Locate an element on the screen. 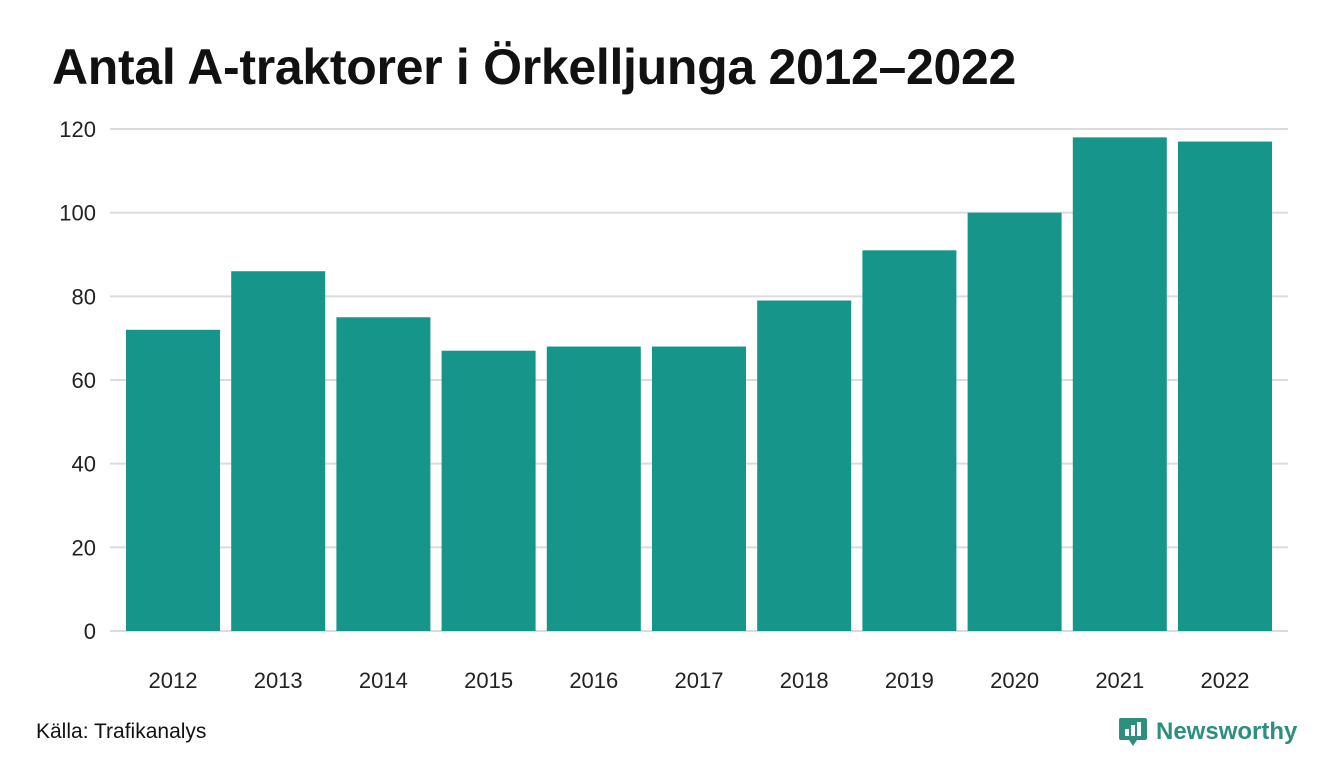 This screenshot has width=1340, height=780. x-tick-label: 2015 is located at coordinates (488, 680).